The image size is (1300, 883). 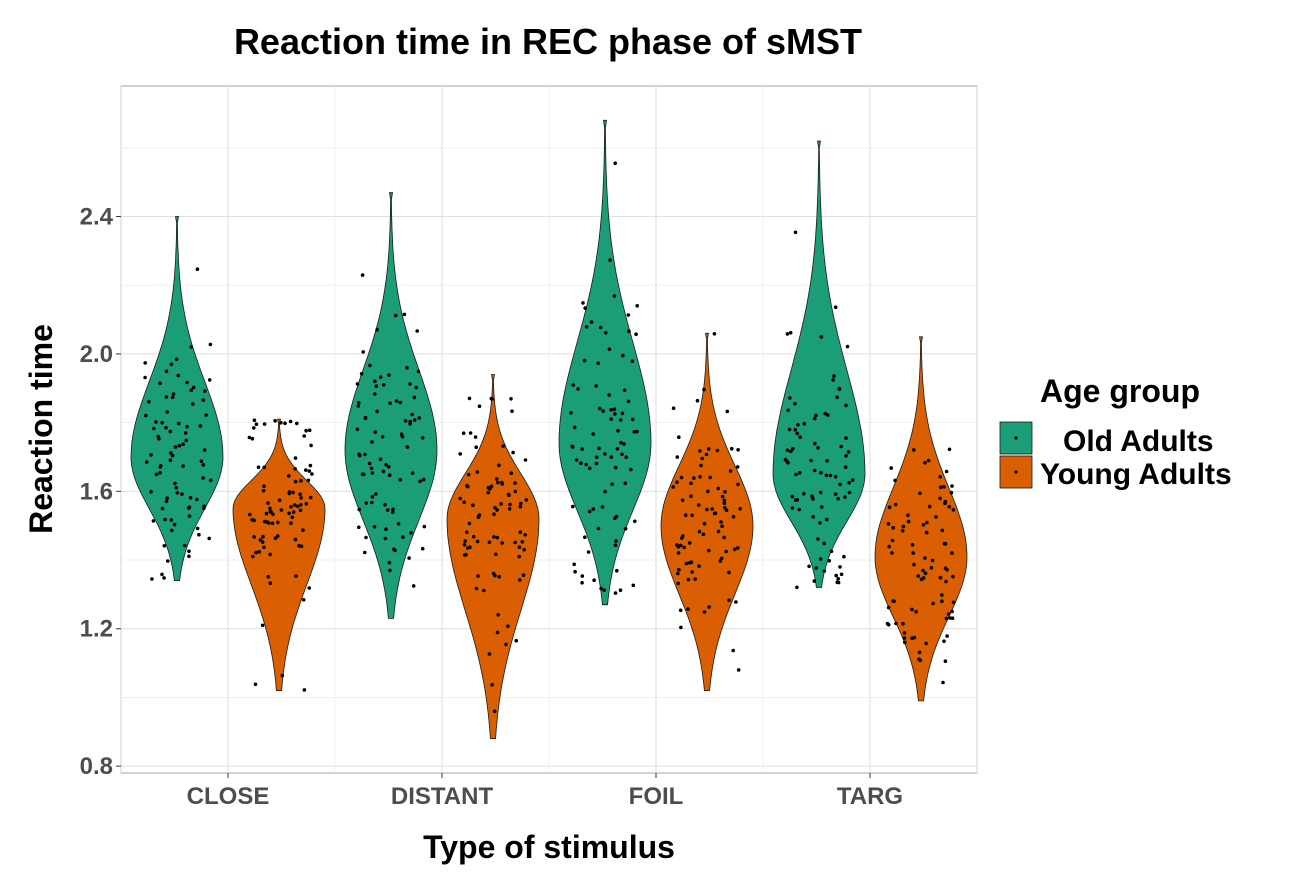 I want to click on violin-young-adults-targ, so click(x=921, y=519).